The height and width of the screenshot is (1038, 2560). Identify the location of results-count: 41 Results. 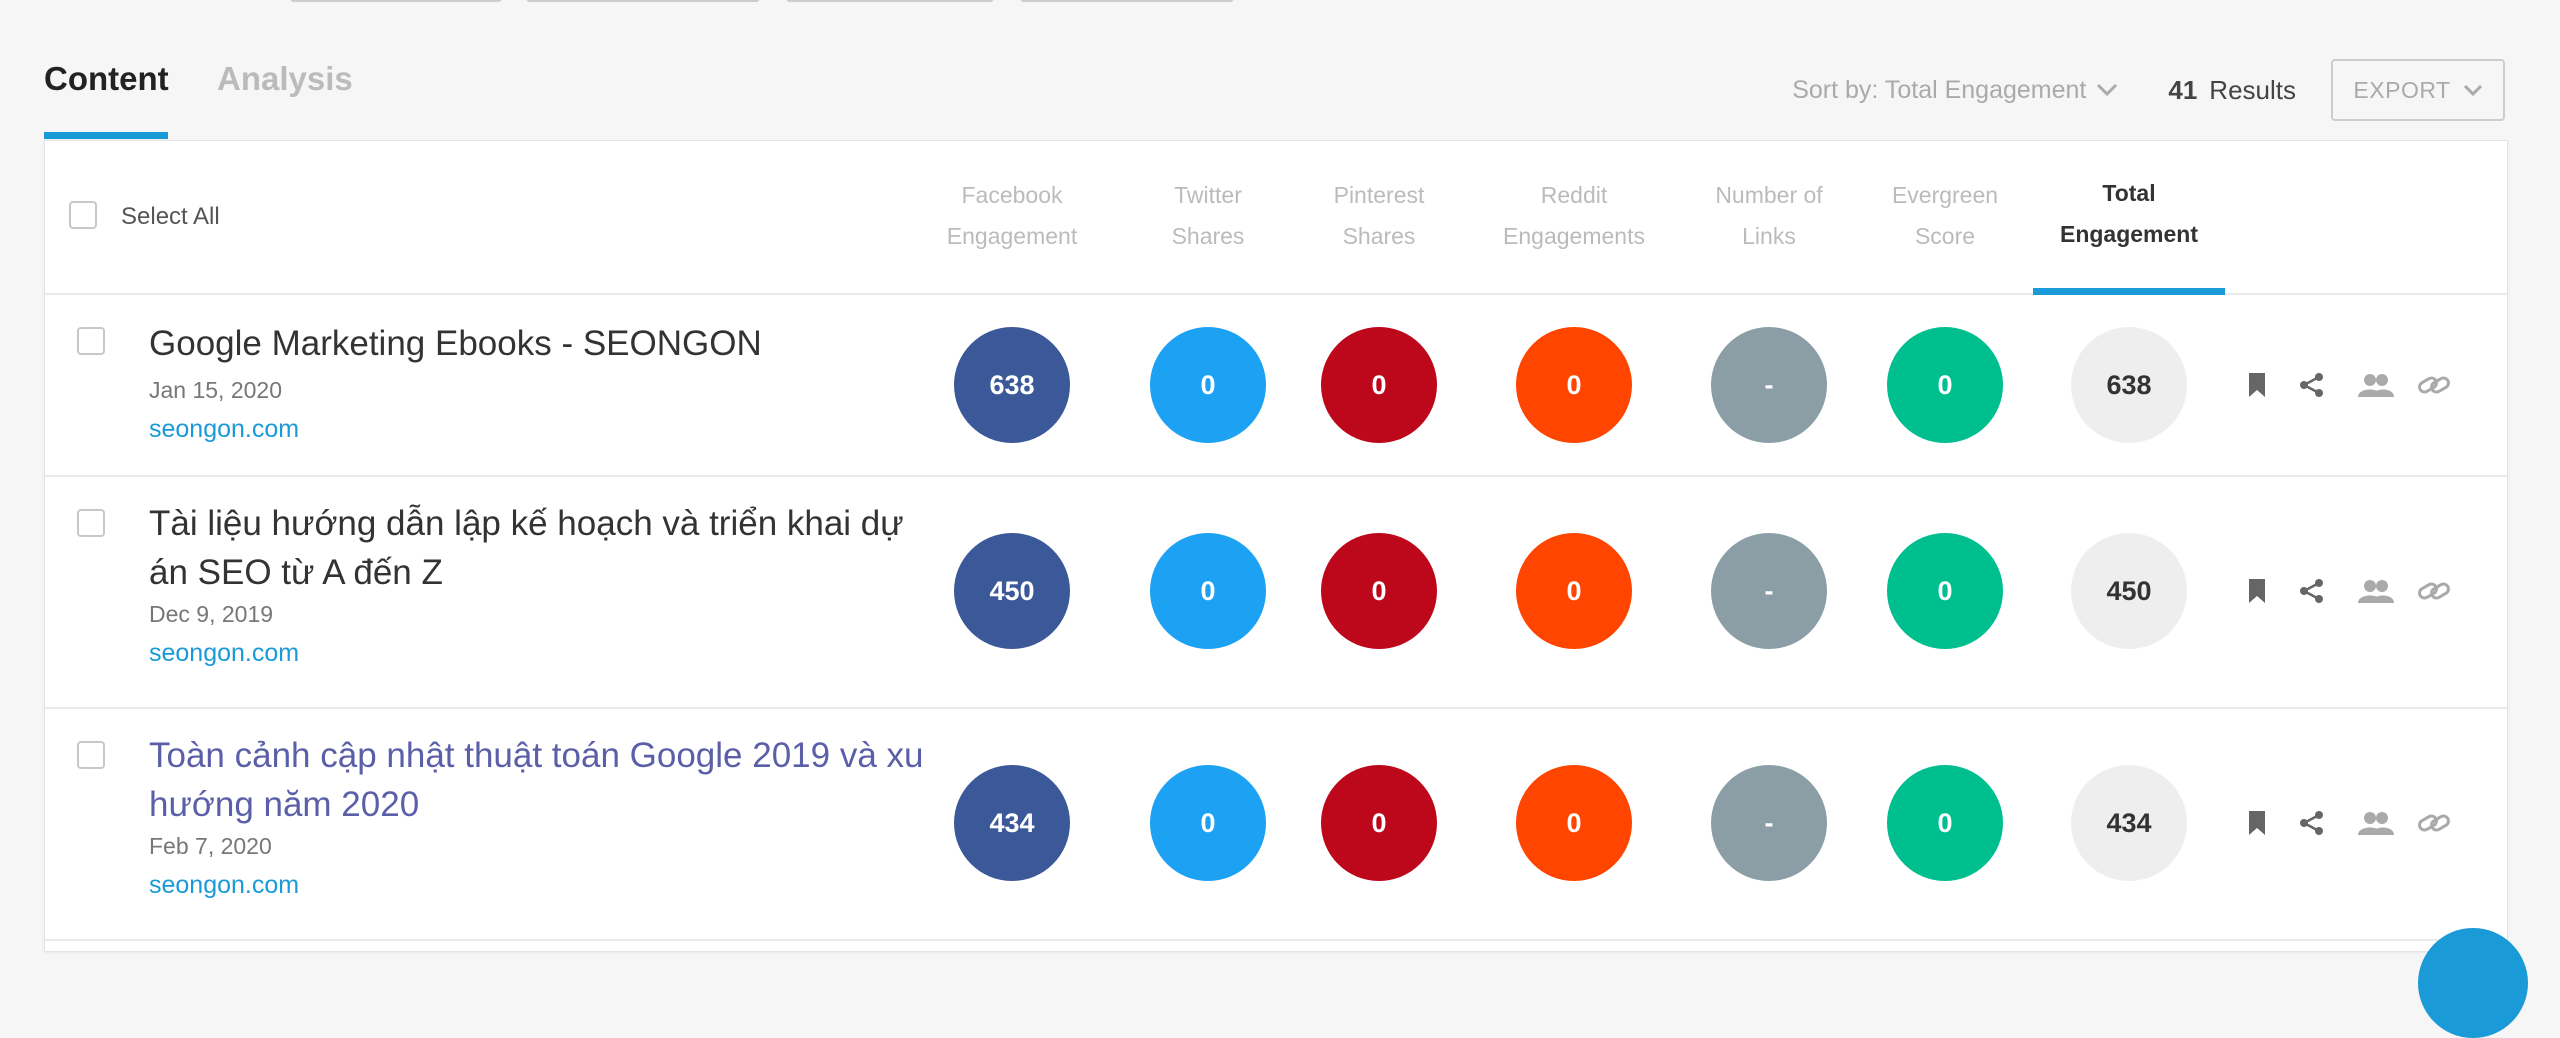
(2232, 90).